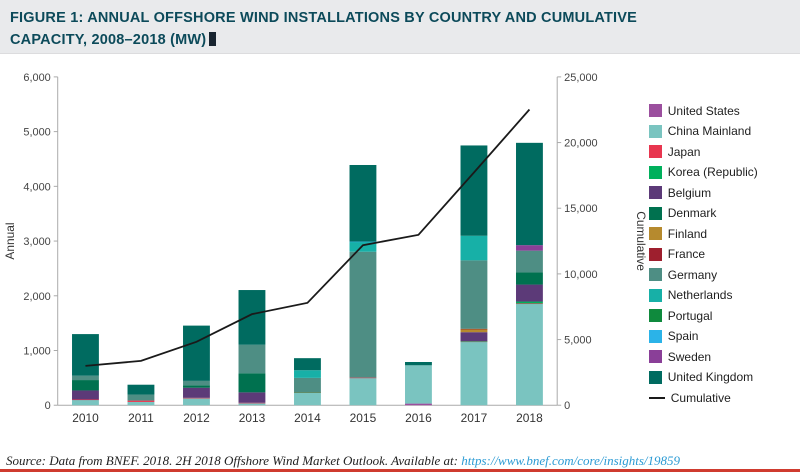 The image size is (800, 472). What do you see at coordinates (709, 131) in the screenshot?
I see `legend-label: China Mainland` at bounding box center [709, 131].